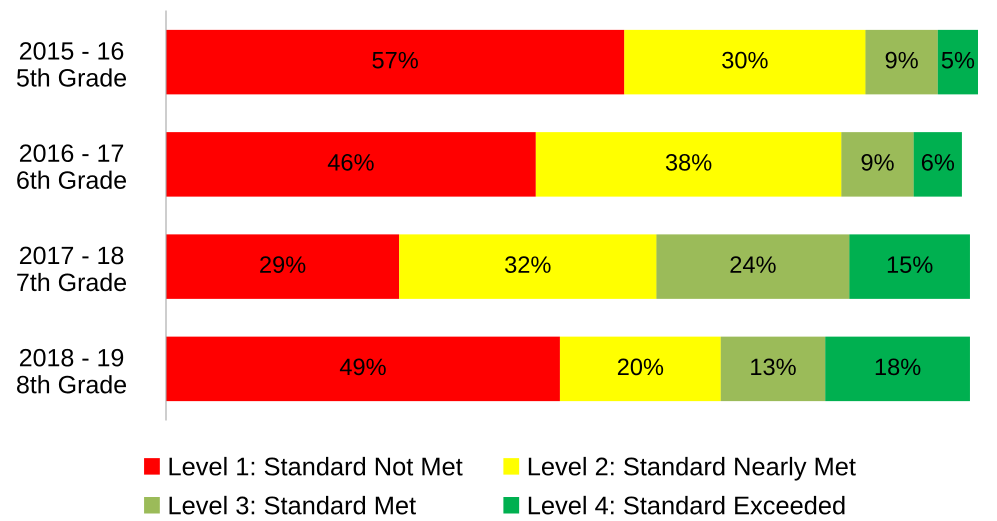 The image size is (997, 521). I want to click on data-label: 15%, so click(910, 264).